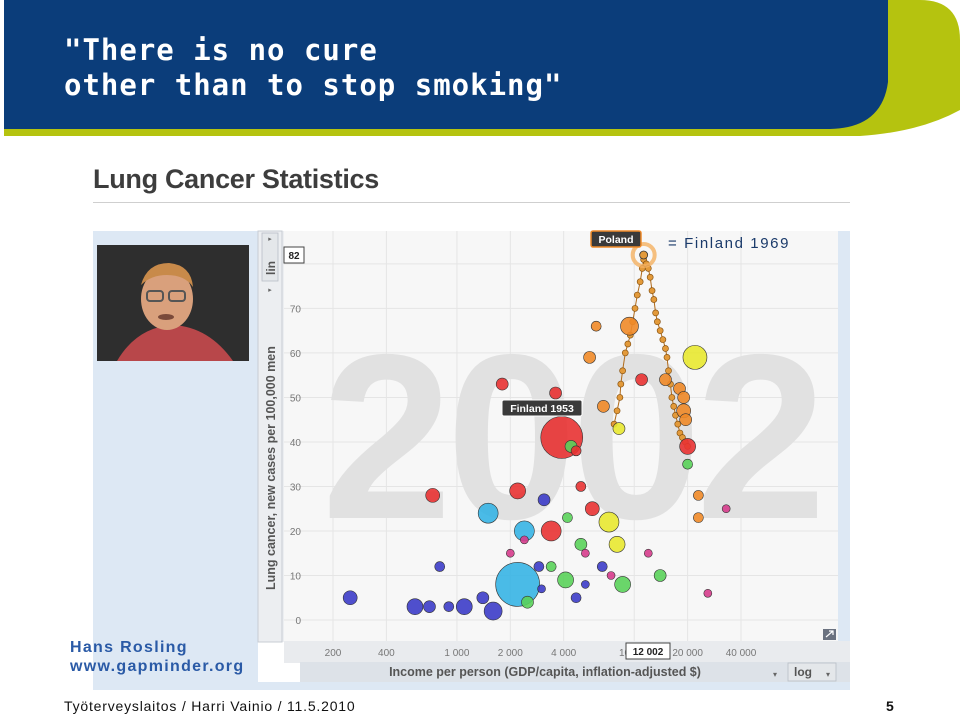  I want to click on poland-bubble, so click(644, 255).